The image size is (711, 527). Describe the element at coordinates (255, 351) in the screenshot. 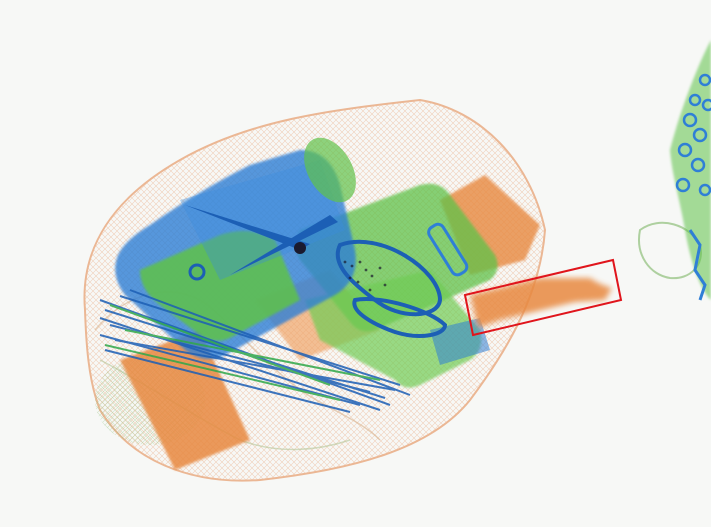

I see `cables` at that location.